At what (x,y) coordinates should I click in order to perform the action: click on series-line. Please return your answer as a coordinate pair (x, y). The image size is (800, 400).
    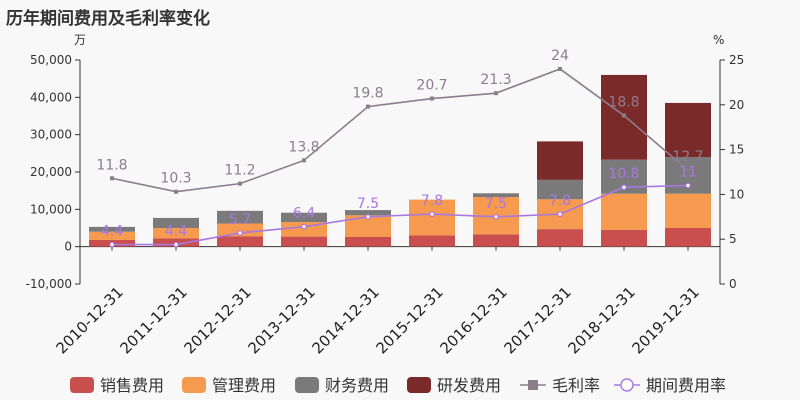
    Looking at the image, I should click on (400, 215).